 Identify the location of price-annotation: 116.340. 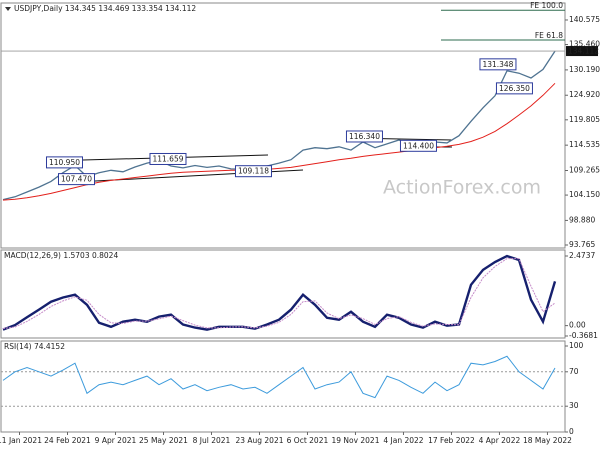
(364, 136).